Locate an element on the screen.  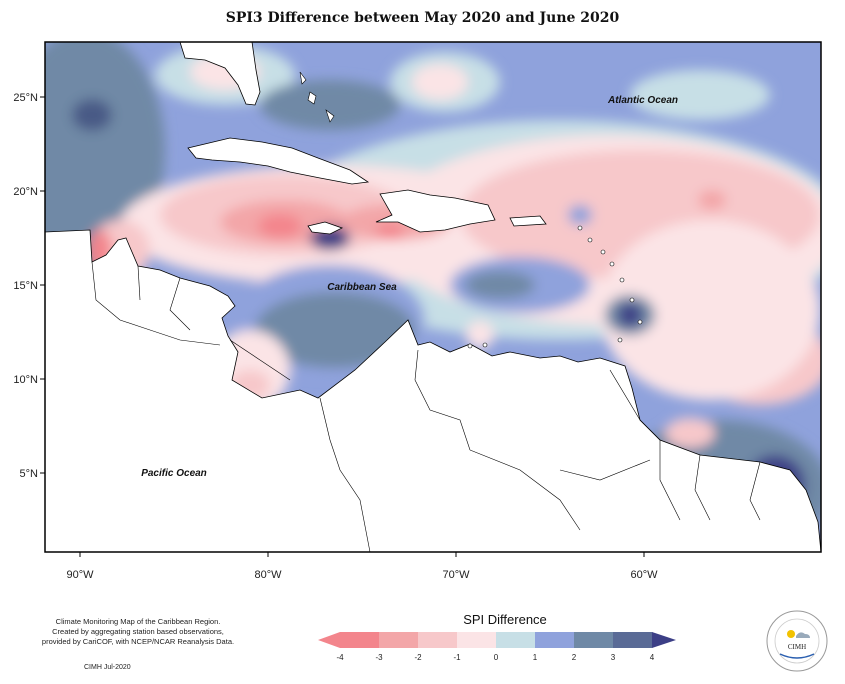
lon-label: 90°W is located at coordinates (80, 575).